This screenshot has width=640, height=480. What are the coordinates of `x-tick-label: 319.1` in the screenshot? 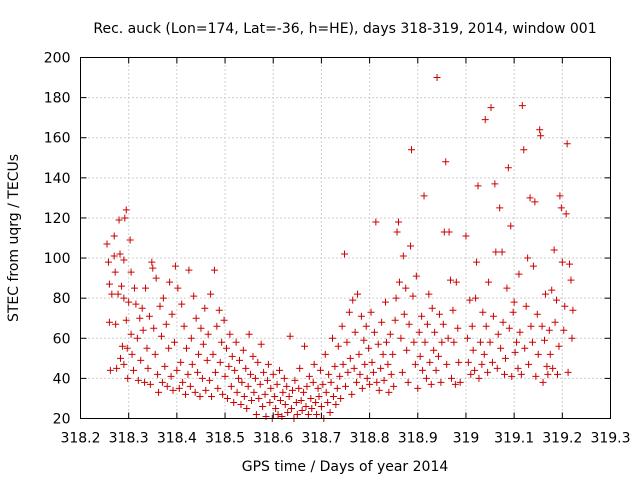 It's located at (514, 439).